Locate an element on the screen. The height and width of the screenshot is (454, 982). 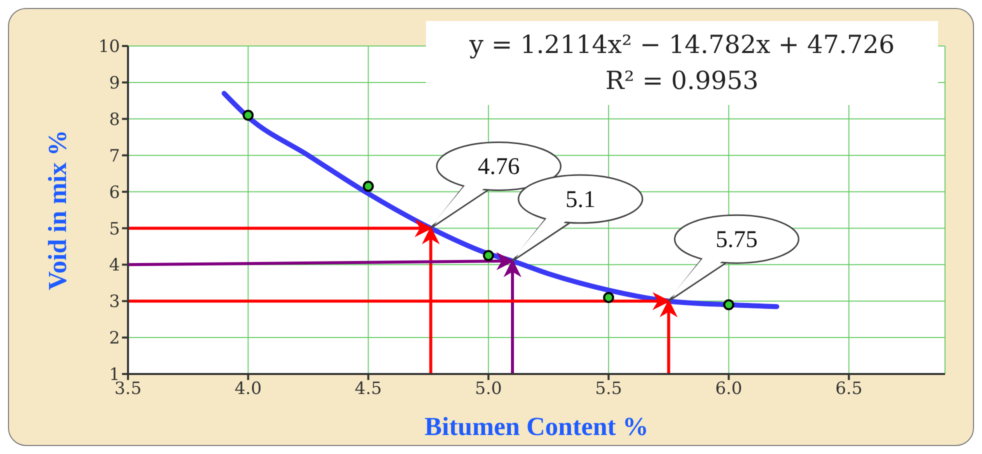
annotation: y = 1.2114x² − 14.782x + 47.726 is located at coordinates (682, 45).